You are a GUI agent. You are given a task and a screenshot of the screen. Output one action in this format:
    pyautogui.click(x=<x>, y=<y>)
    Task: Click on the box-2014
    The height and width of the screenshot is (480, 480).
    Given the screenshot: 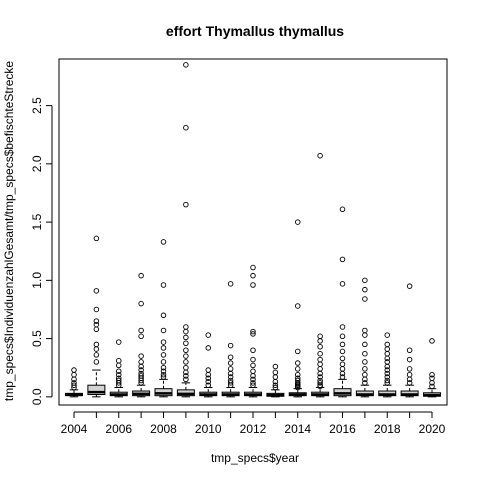 What is the action you would take?
    pyautogui.click(x=297, y=308)
    